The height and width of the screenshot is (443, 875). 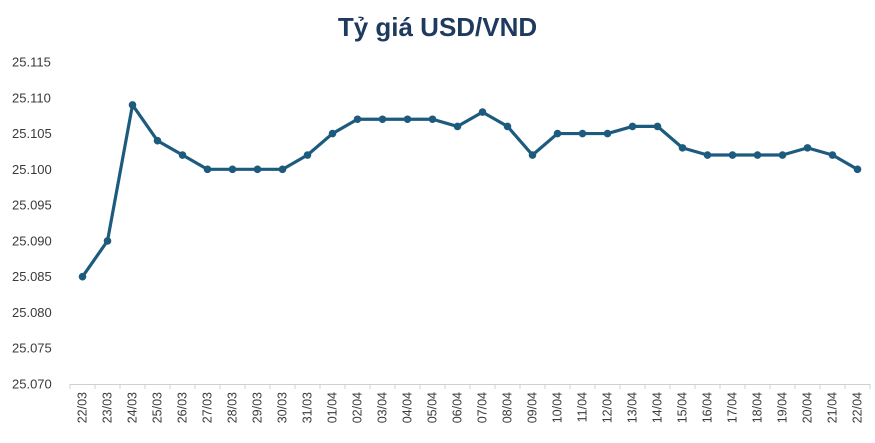 I want to click on y-tick-label: 25.115, so click(x=31, y=62).